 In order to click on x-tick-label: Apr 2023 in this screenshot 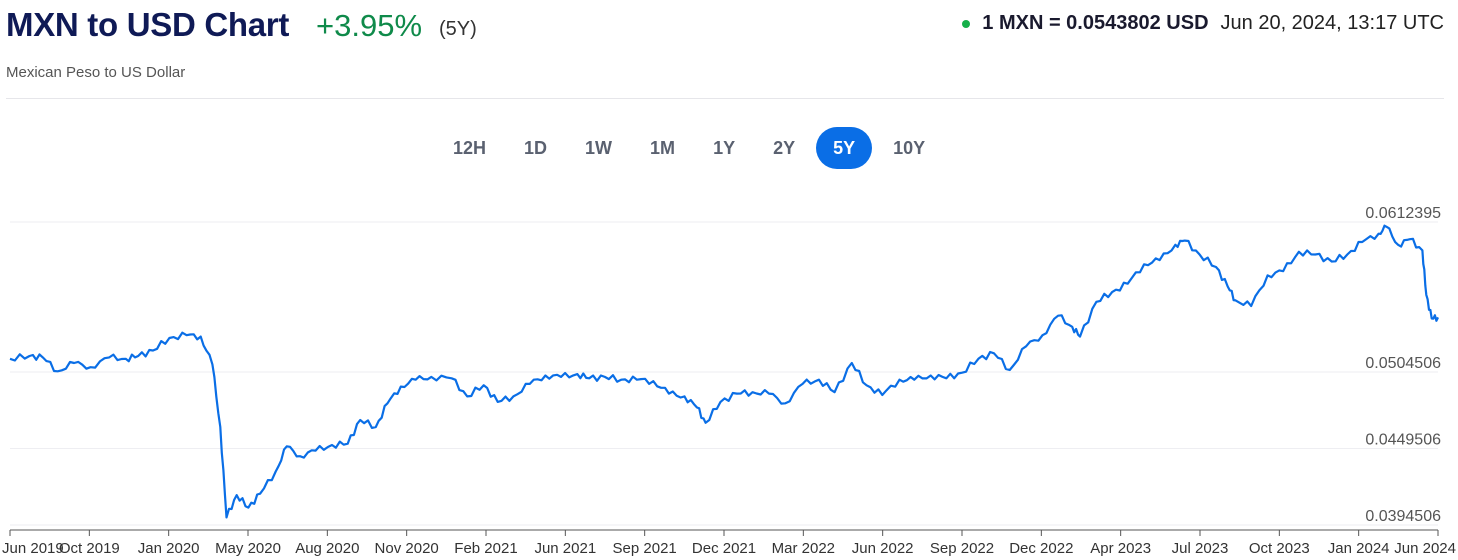, I will do `click(1120, 548)`.